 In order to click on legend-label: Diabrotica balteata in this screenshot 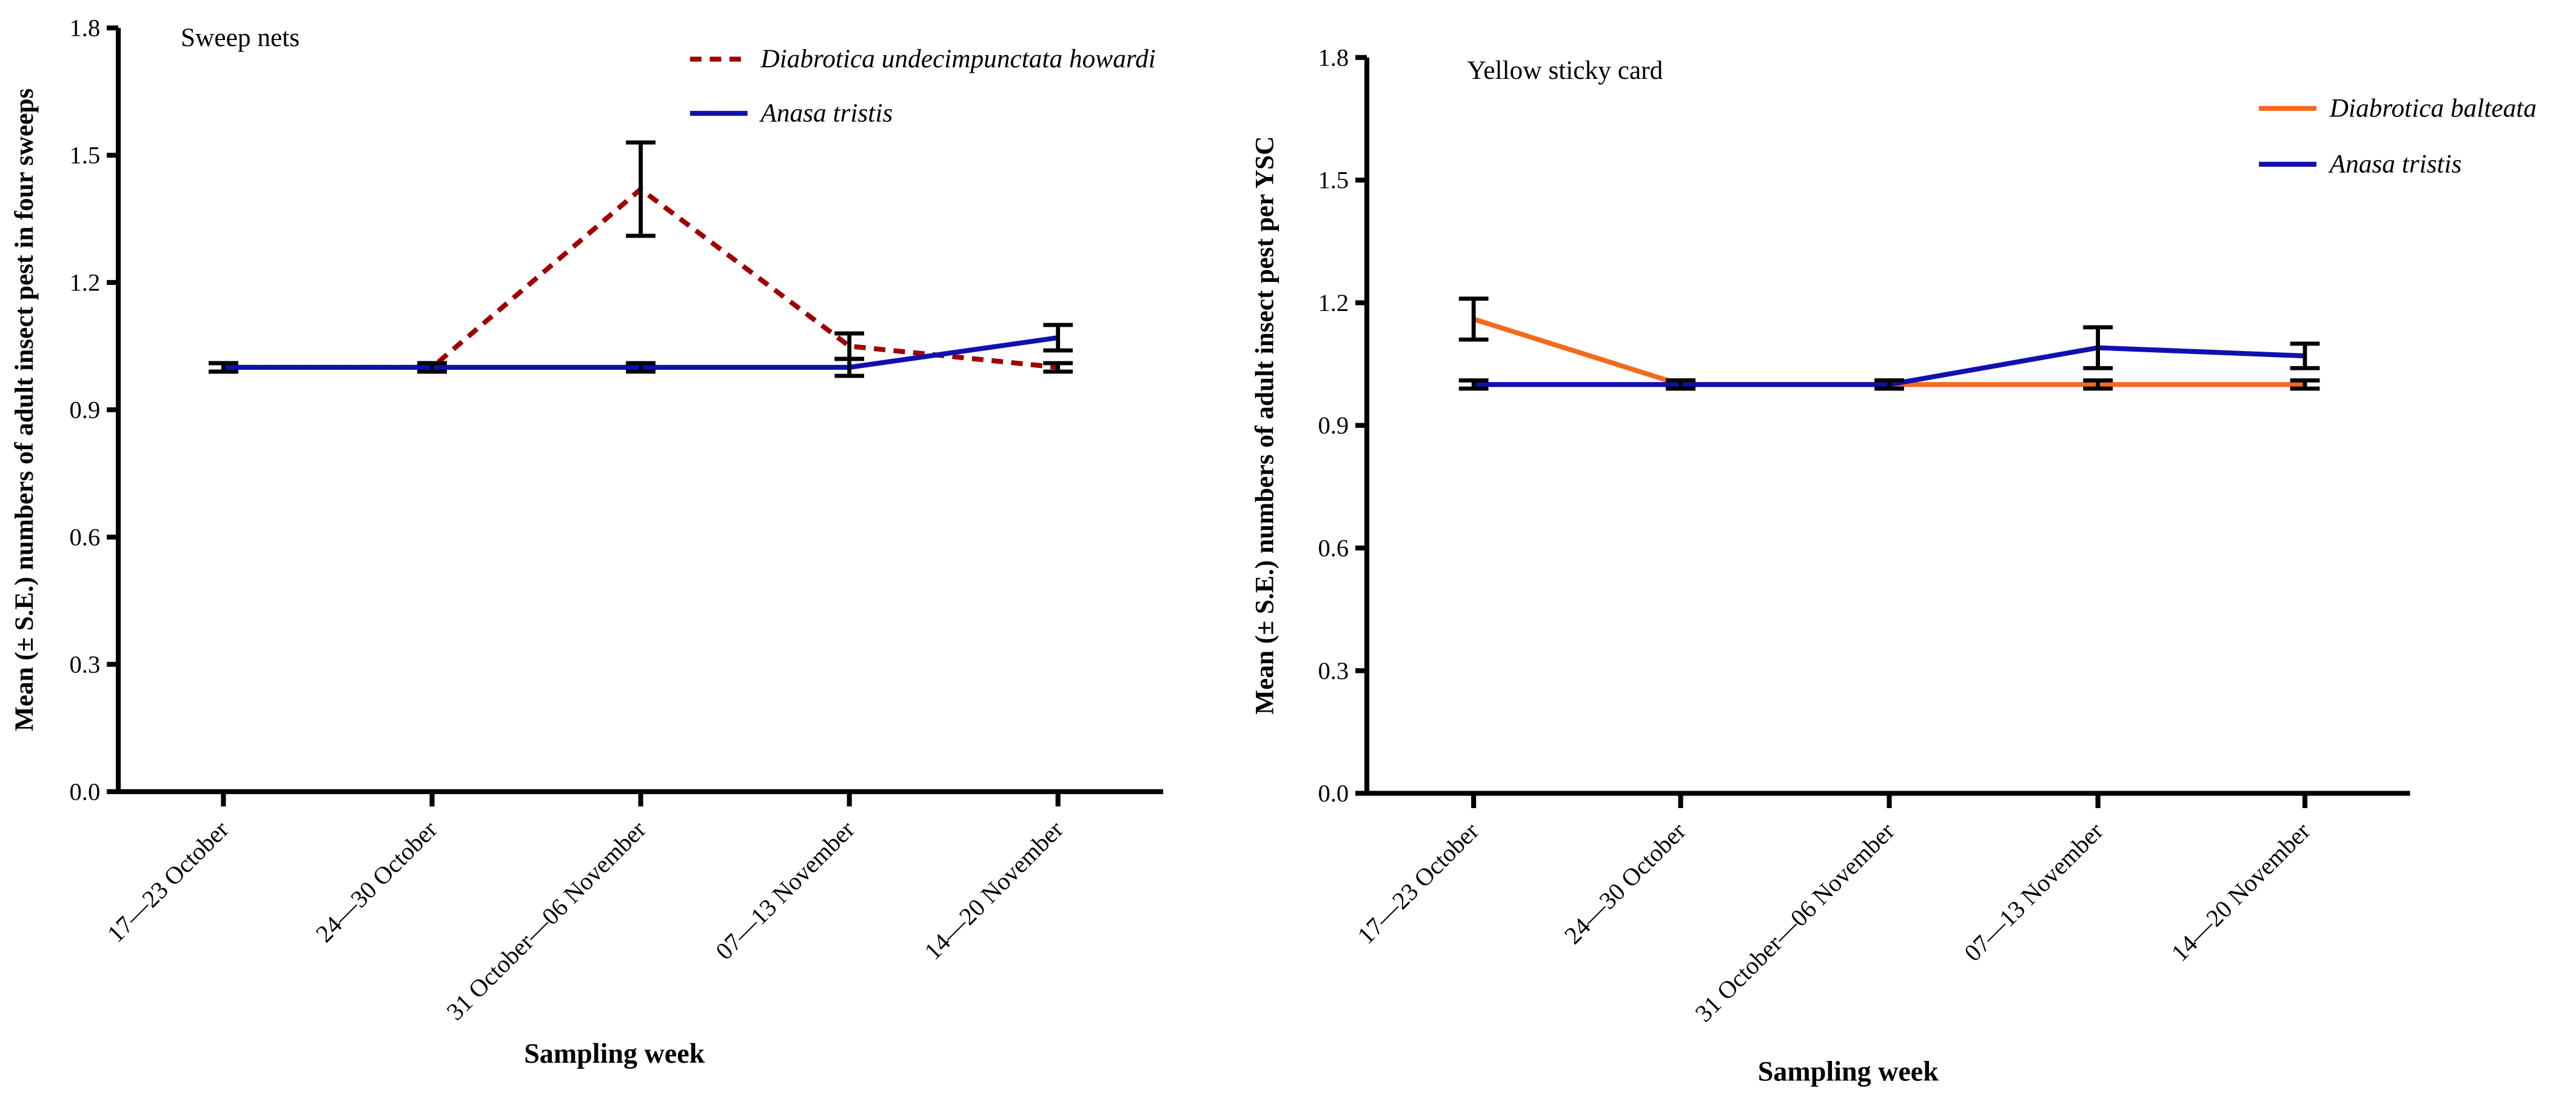, I will do `click(2433, 107)`.